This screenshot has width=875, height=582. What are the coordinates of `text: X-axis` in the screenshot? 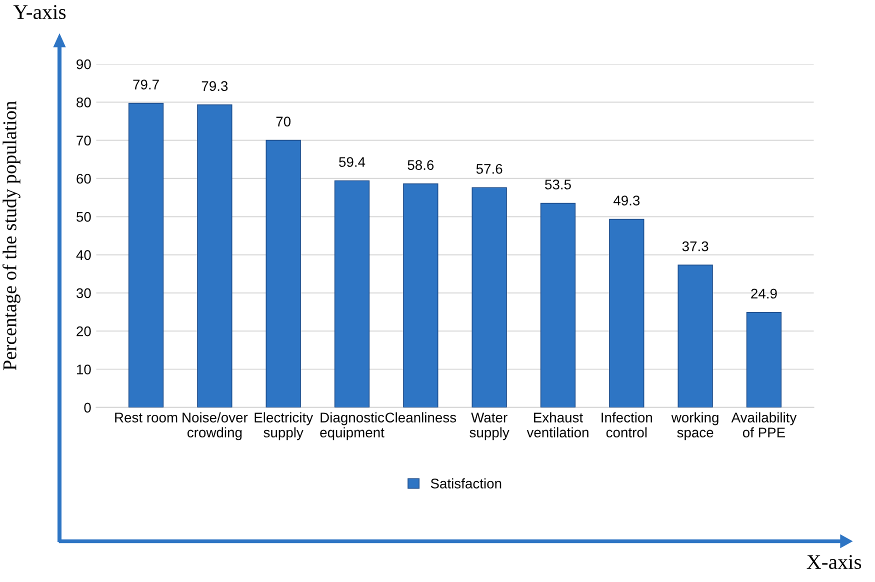 It's located at (834, 562).